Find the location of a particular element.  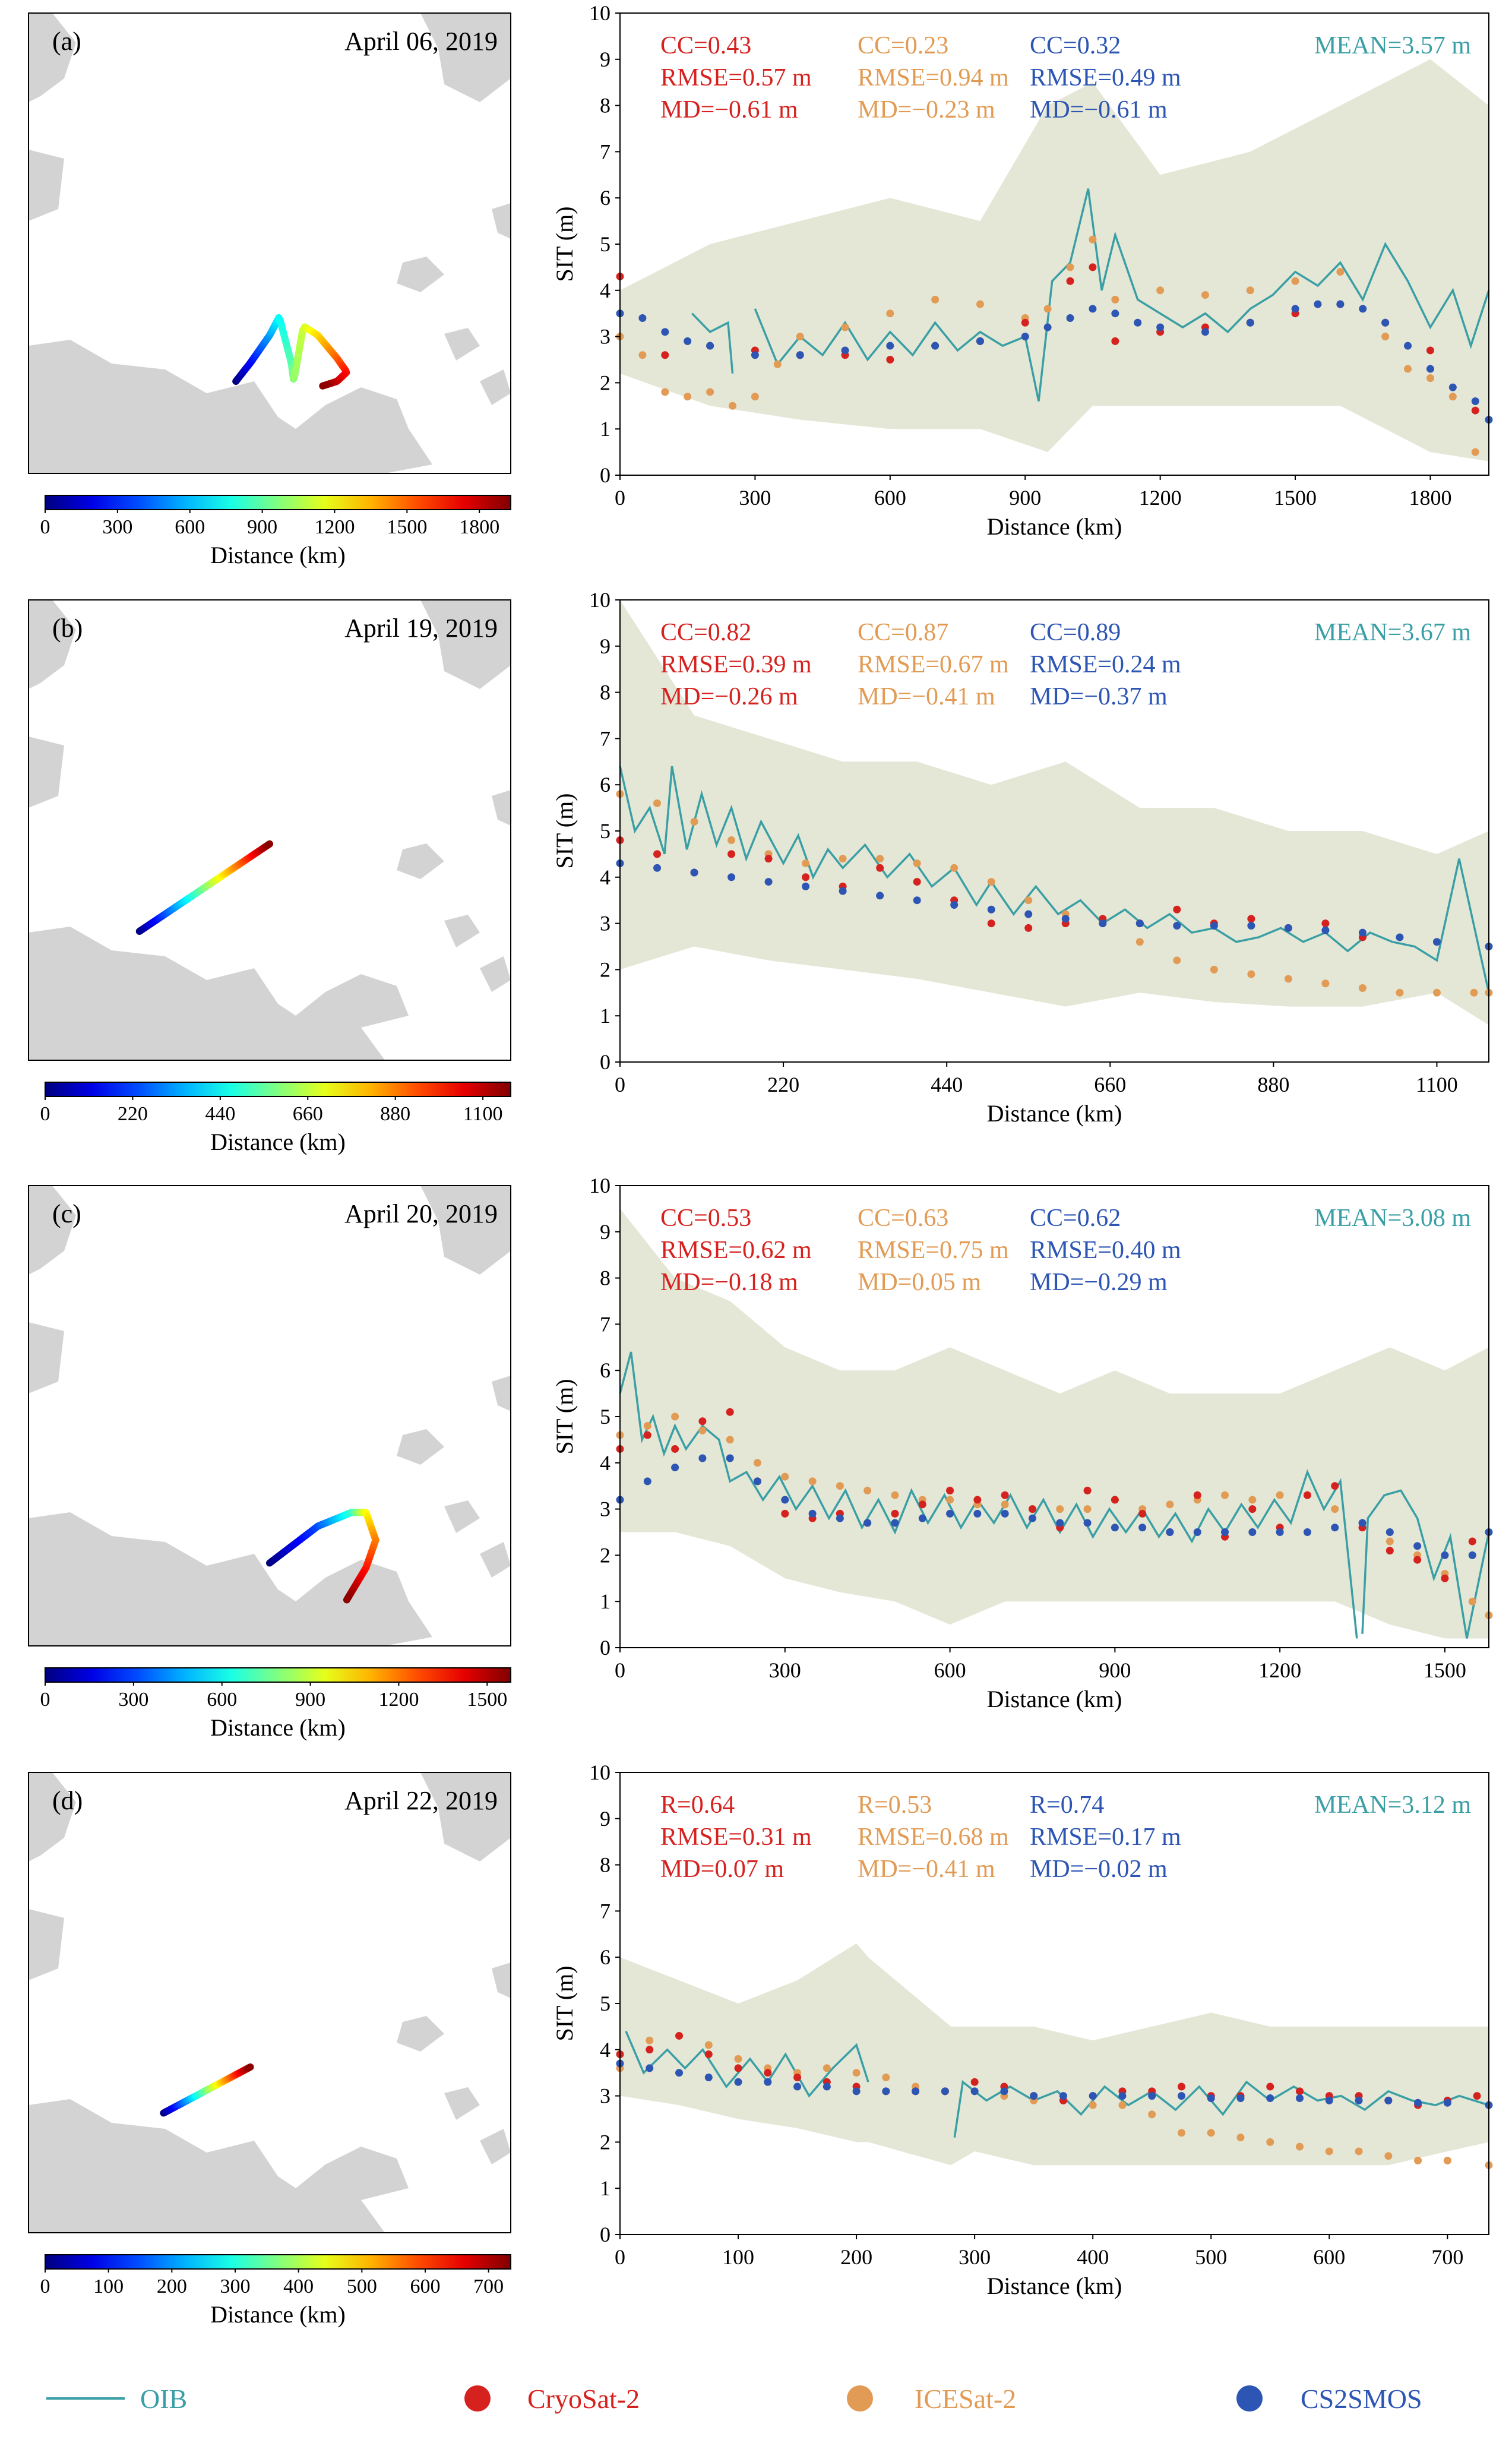

flight-track-segment is located at coordinates (324, 385).